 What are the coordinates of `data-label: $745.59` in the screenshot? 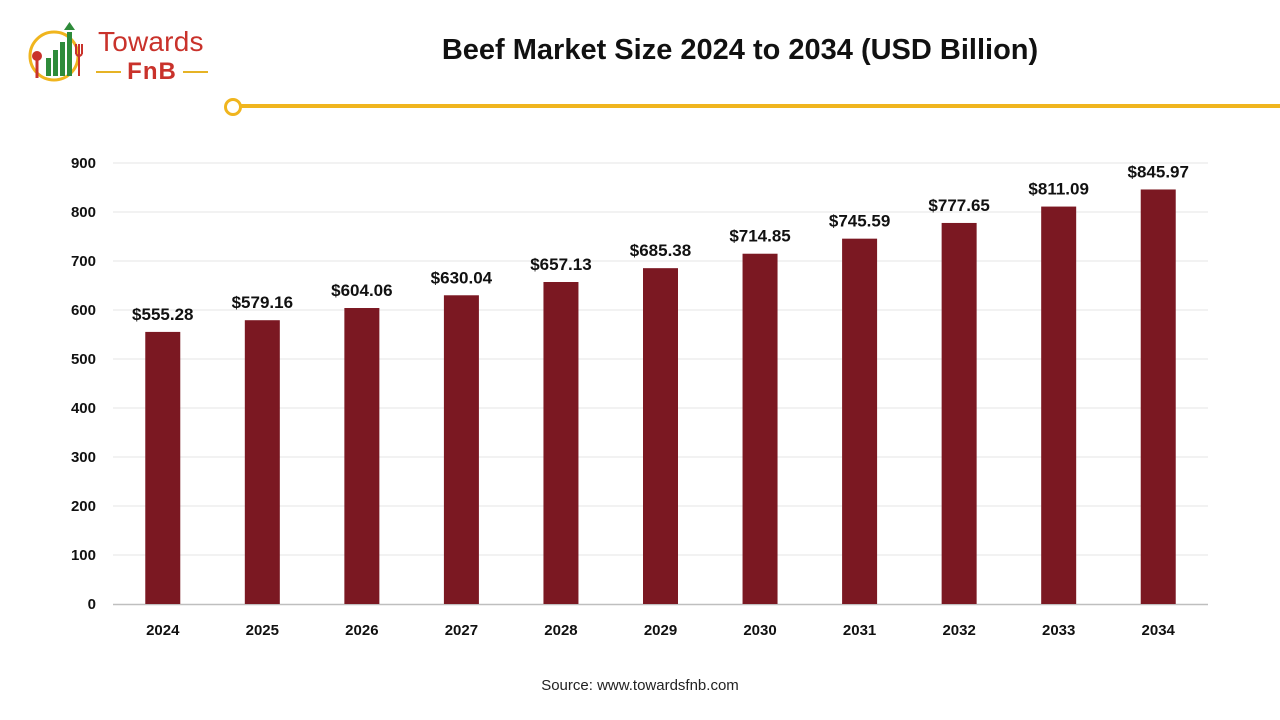 It's located at (859, 221).